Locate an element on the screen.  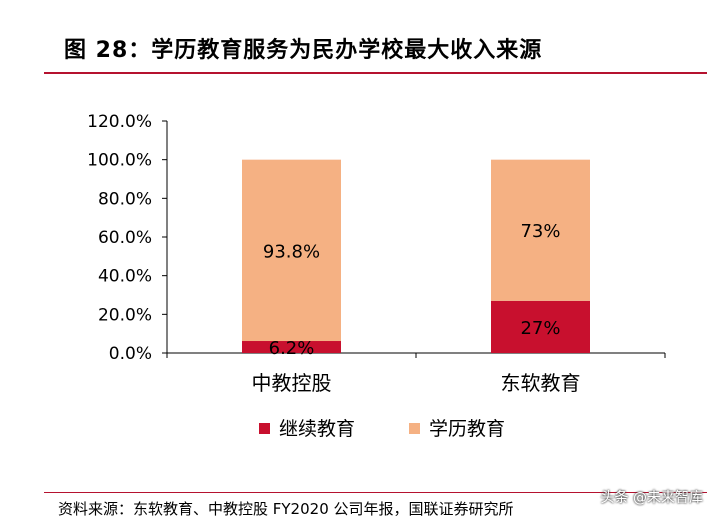
legend-label: 继续教育 is located at coordinates (317, 429).